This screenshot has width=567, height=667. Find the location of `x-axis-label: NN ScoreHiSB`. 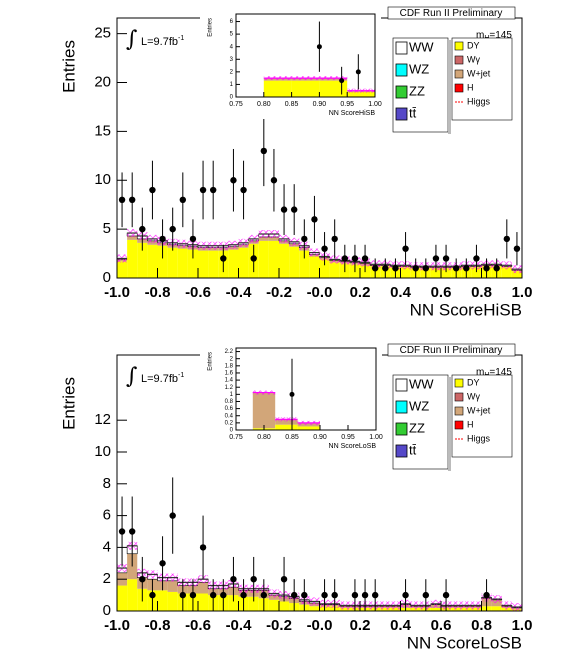

x-axis-label: NN ScoreHiSB is located at coordinates (466, 309).